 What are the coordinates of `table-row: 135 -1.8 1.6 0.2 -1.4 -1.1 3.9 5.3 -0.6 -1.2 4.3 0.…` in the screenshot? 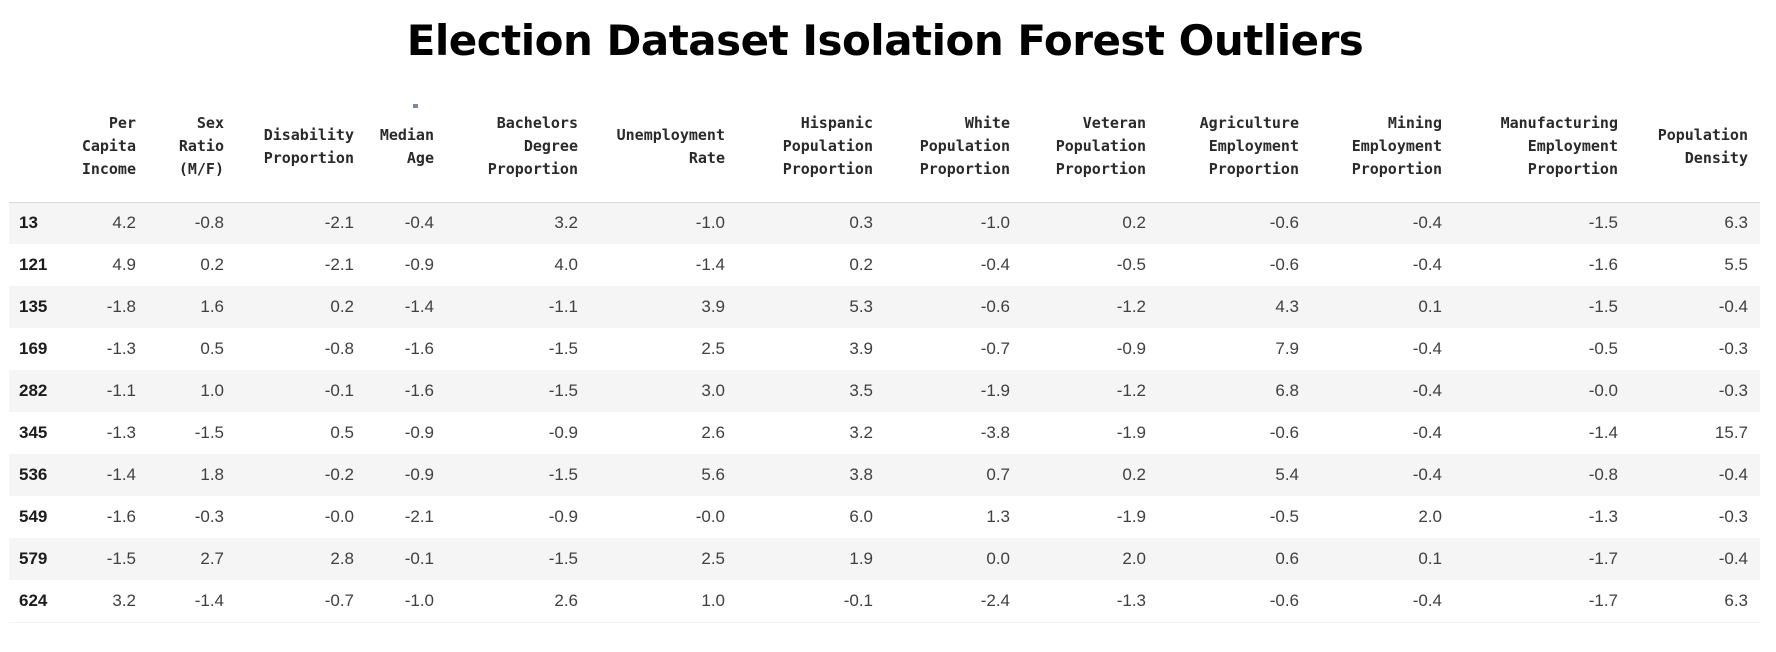 It's located at (884, 307).